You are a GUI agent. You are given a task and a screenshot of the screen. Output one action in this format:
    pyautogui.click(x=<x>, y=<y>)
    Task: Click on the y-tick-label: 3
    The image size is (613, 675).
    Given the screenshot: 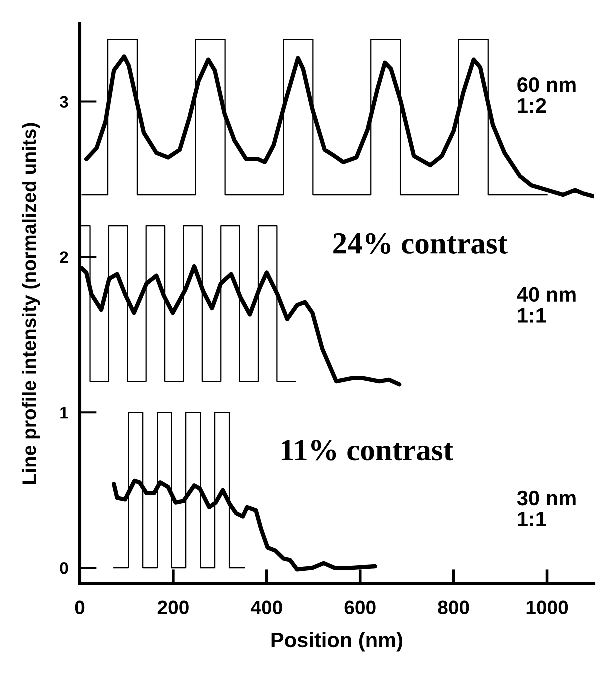 What is the action you would take?
    pyautogui.click(x=64, y=102)
    